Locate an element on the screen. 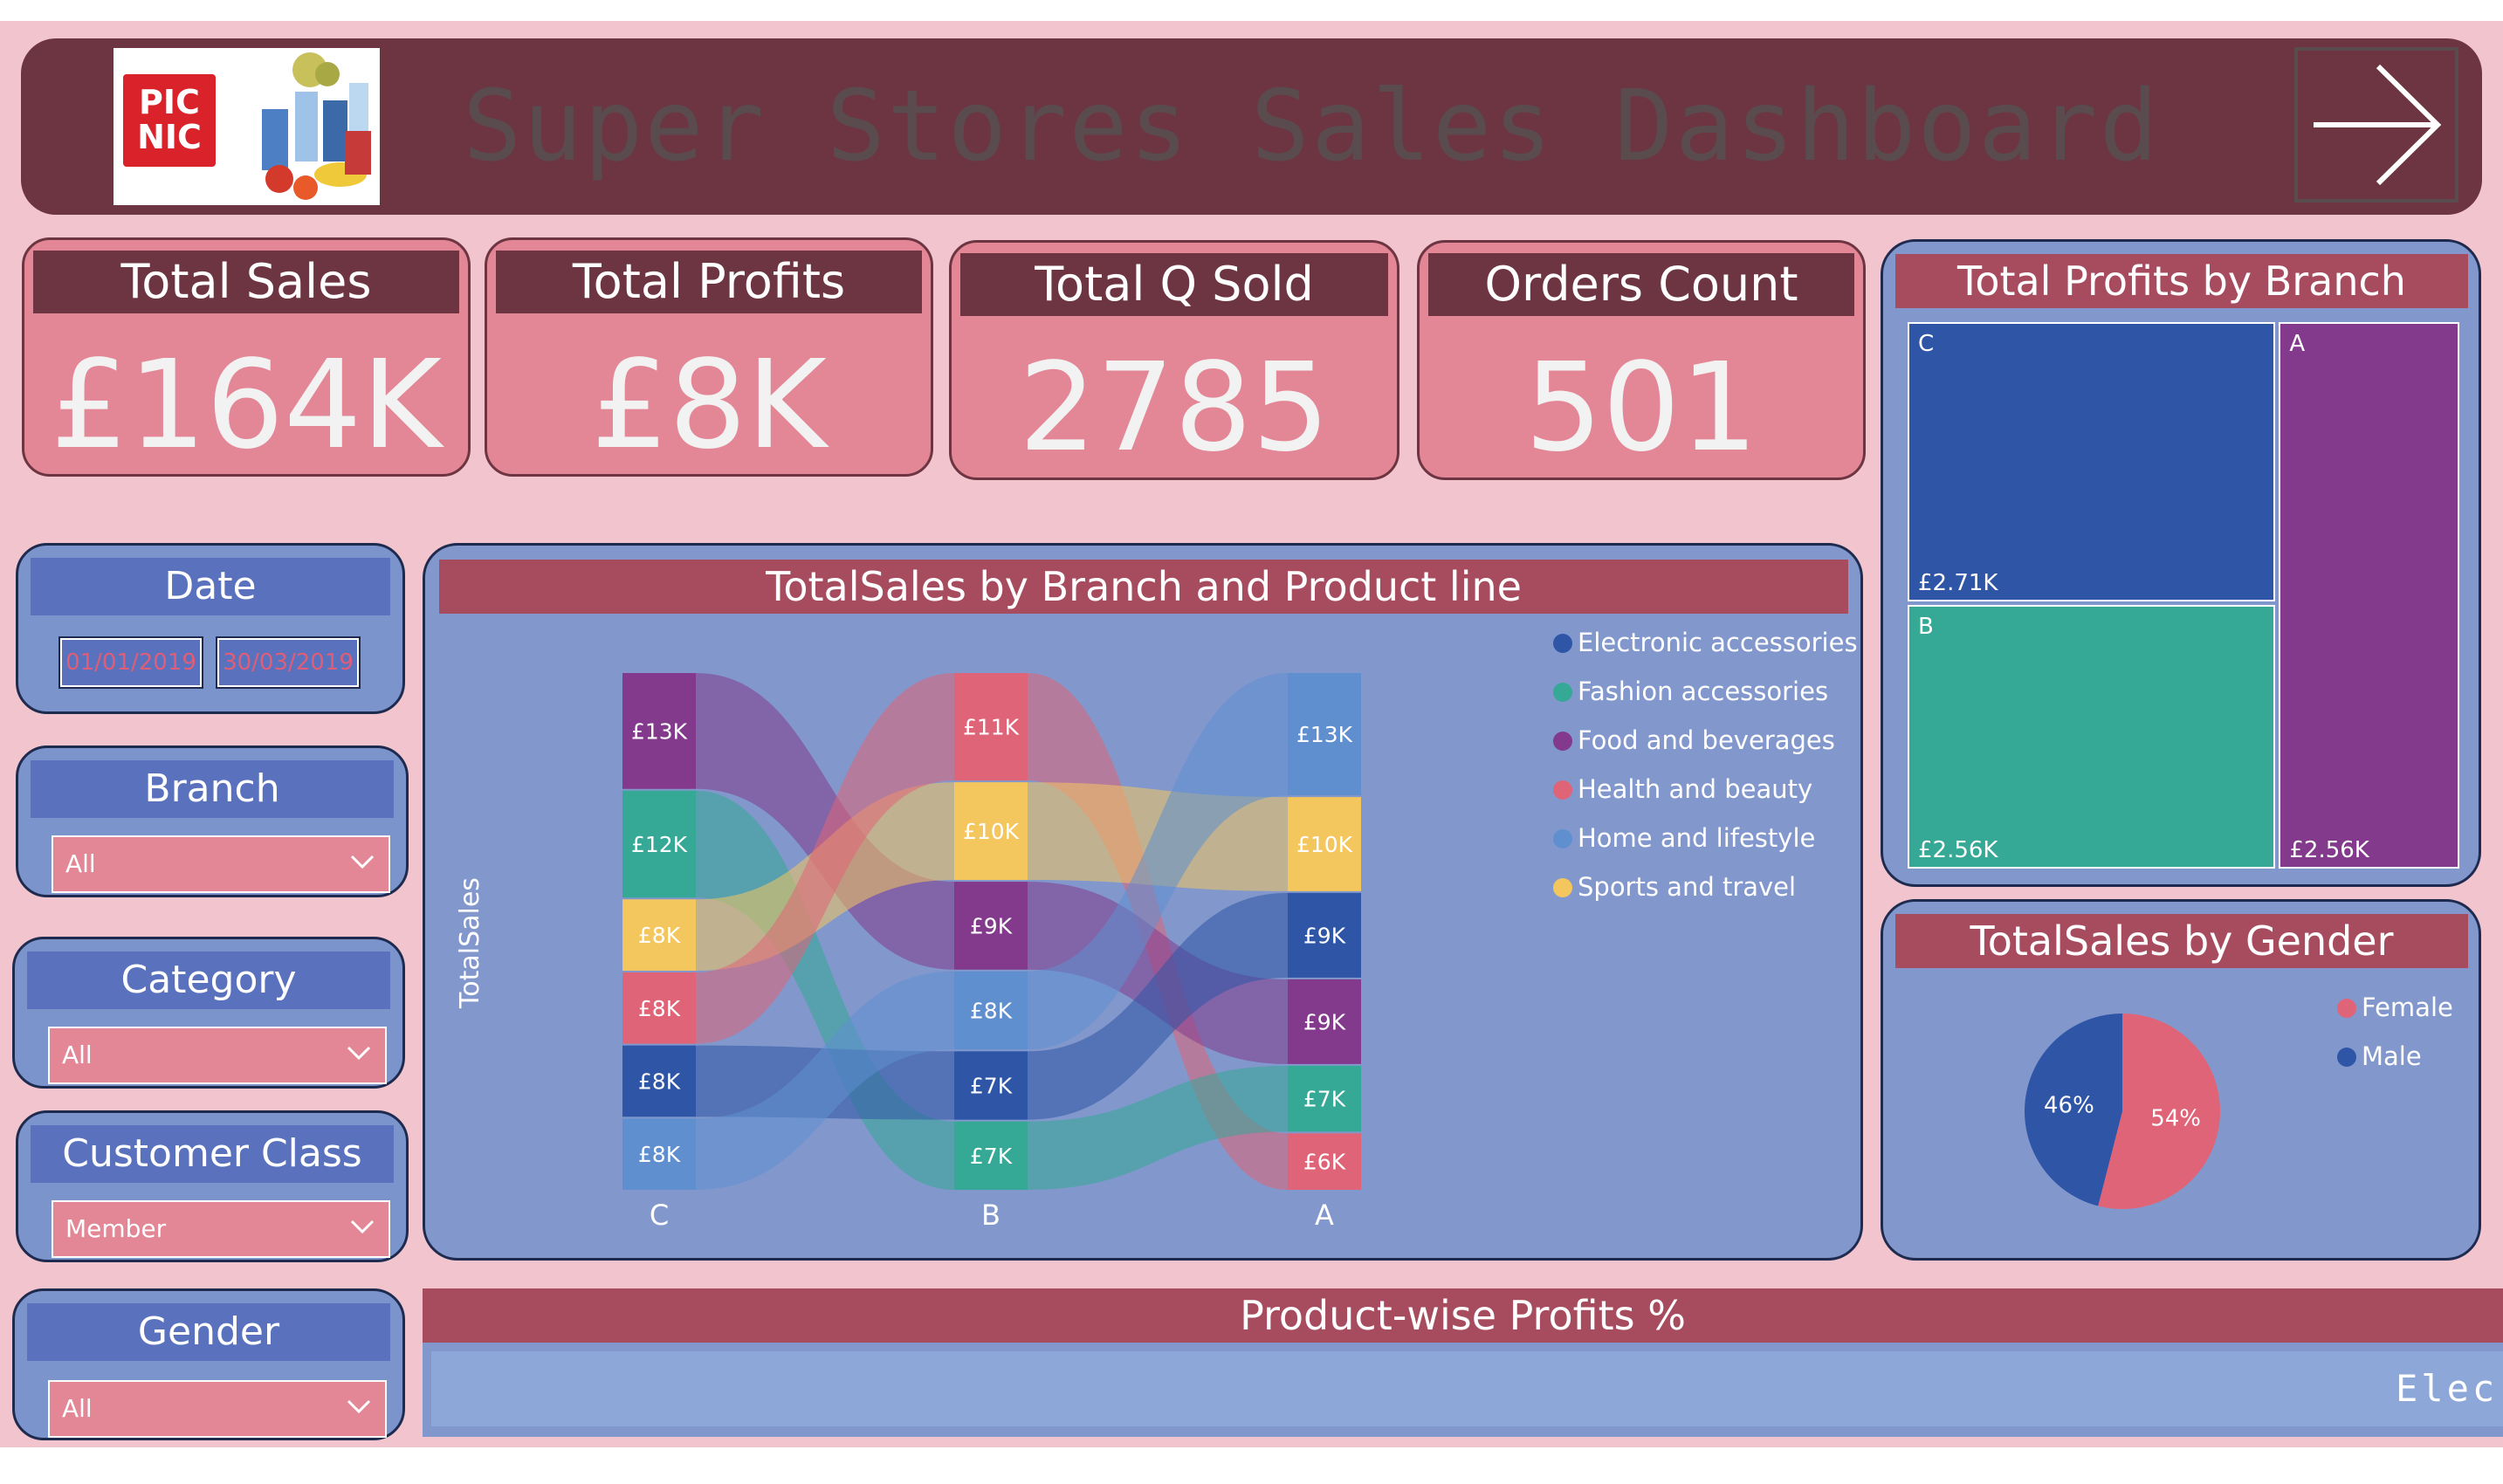  kpi-total-sales: Total Sales £164K is located at coordinates (246, 357).